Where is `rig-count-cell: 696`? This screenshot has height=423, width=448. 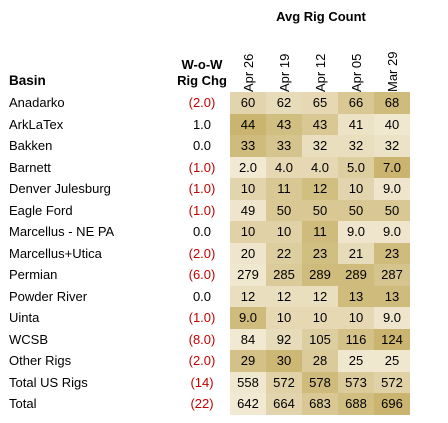
rig-count-cell: 696 is located at coordinates (392, 404).